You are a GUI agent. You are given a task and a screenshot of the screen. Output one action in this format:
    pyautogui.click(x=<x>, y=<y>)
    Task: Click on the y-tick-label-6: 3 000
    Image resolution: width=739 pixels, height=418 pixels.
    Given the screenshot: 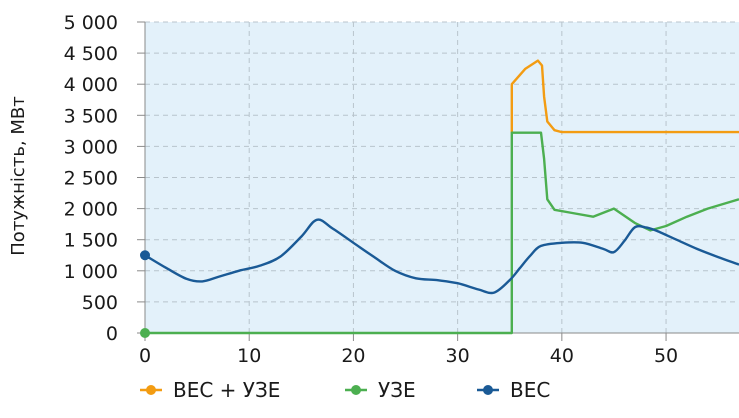 What is the action you would take?
    pyautogui.click(x=91, y=147)
    